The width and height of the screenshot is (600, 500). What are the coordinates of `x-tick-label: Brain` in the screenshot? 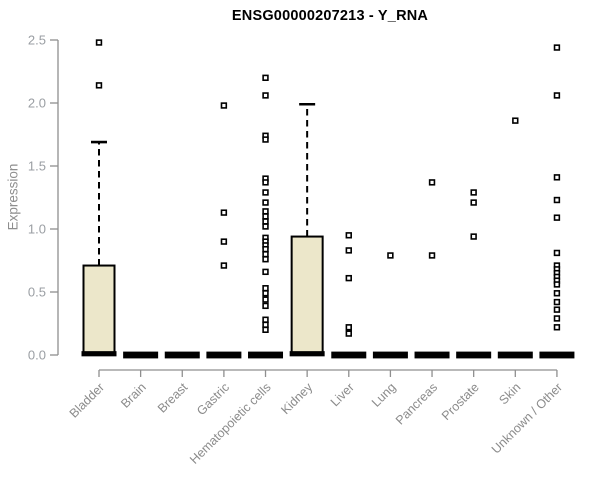 It's located at (133, 395).